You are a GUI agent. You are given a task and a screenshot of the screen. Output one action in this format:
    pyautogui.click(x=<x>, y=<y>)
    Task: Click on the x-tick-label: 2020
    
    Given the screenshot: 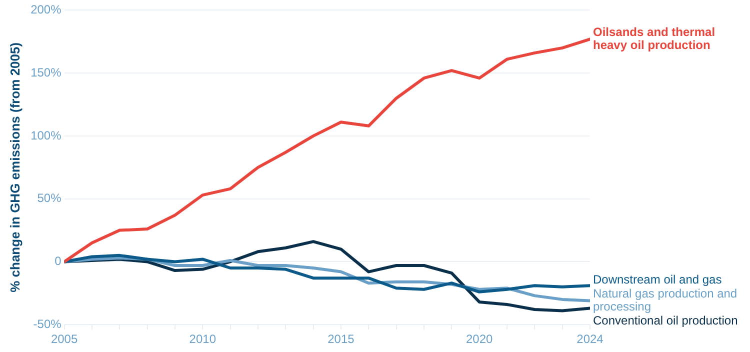 What is the action you would take?
    pyautogui.click(x=479, y=339)
    